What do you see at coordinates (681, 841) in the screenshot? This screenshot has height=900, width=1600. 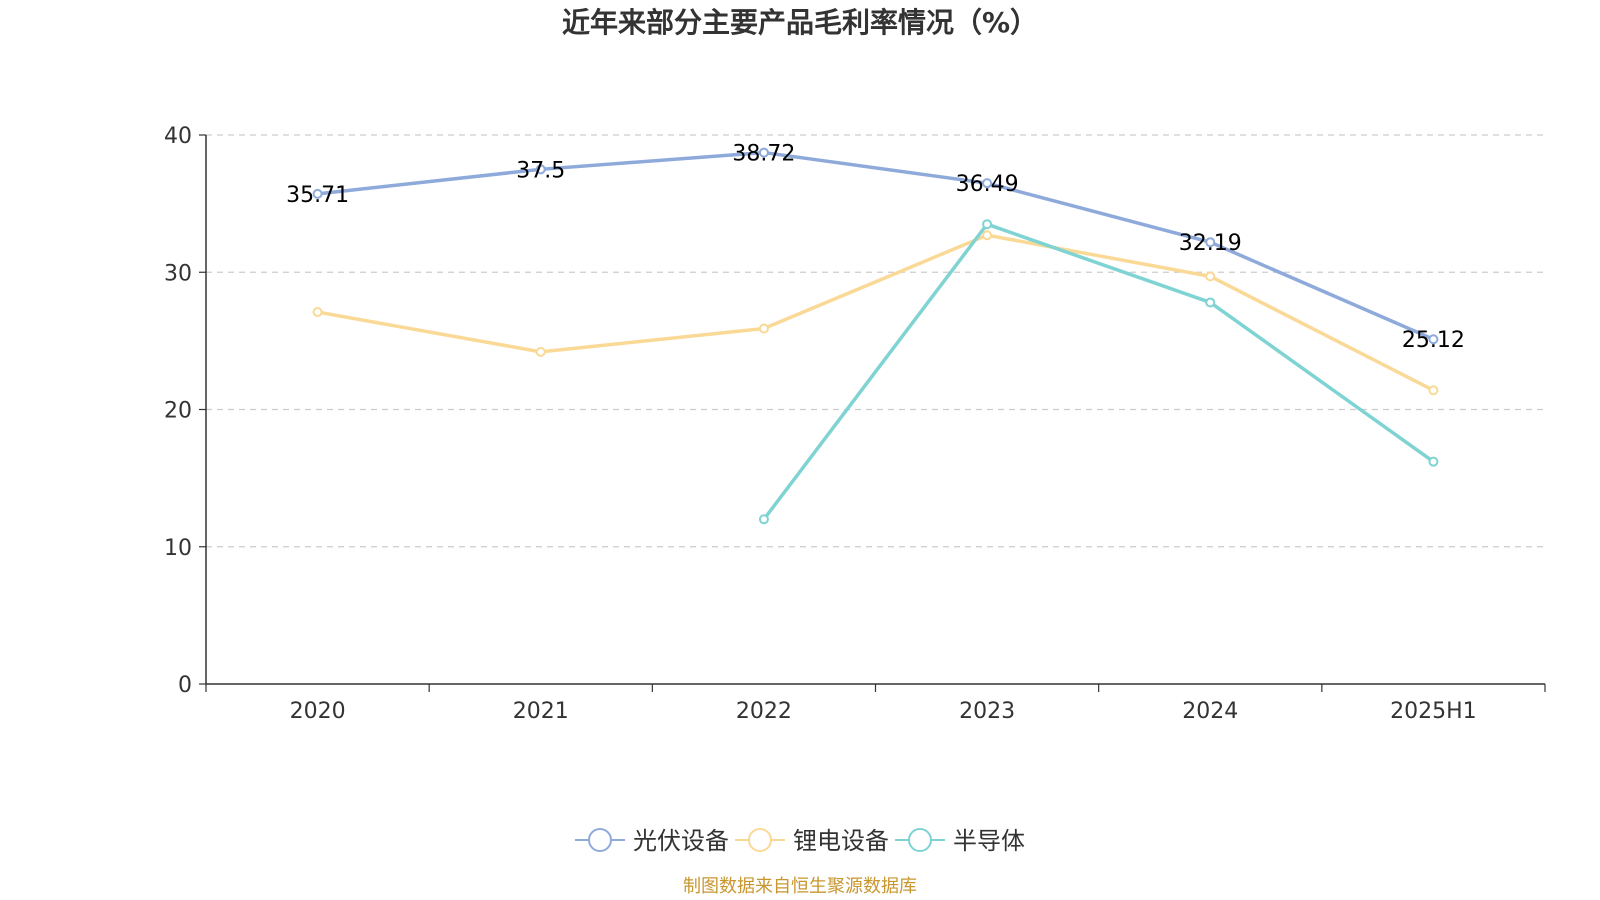 I see `legend-label: 光伏设备` at bounding box center [681, 841].